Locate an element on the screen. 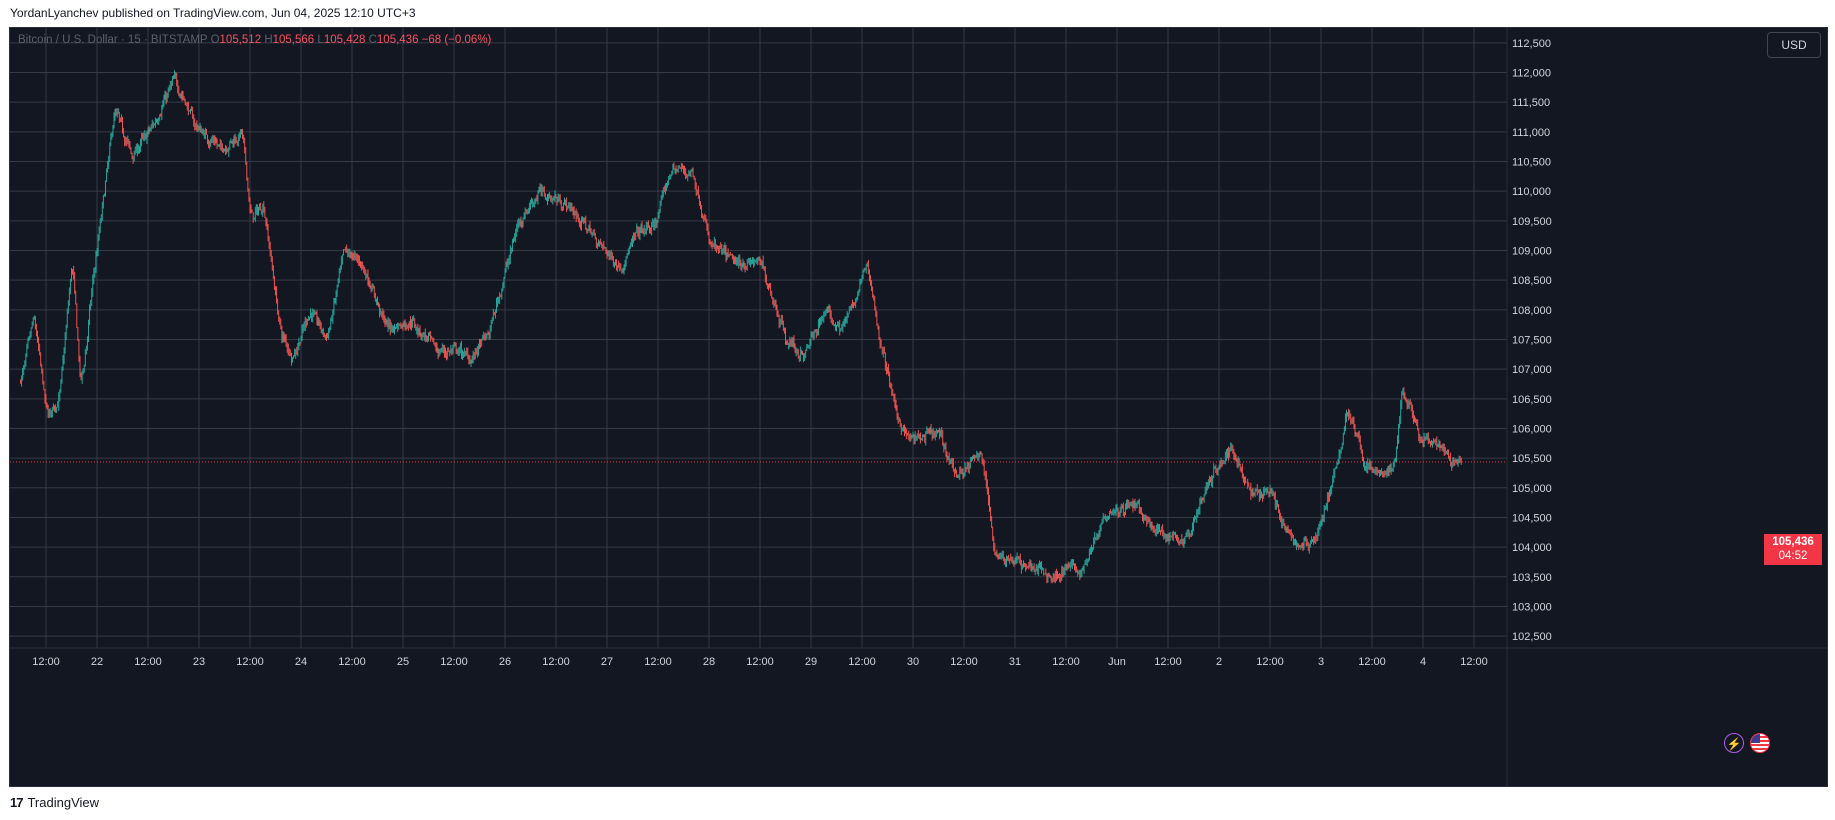 The image size is (1835, 820). tradingview-logo: 17 TradingView is located at coordinates (54, 802).